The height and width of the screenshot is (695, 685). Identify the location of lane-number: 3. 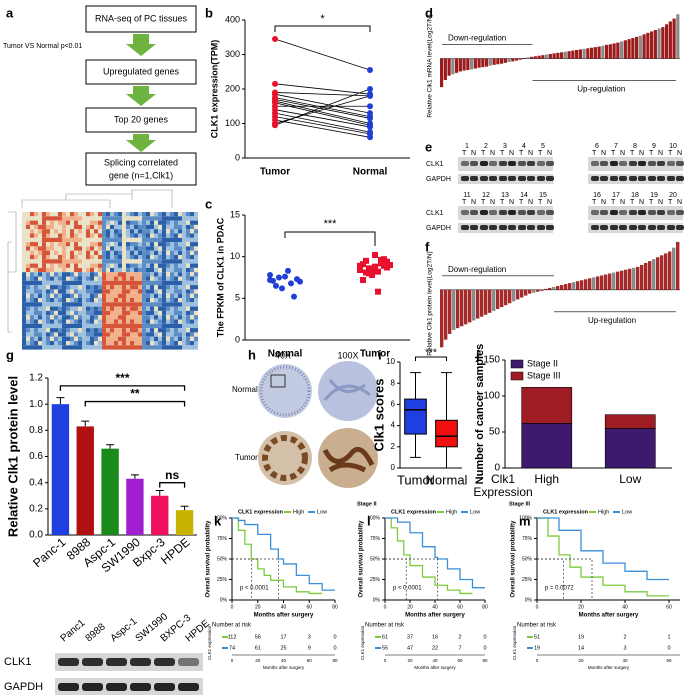
(505, 146).